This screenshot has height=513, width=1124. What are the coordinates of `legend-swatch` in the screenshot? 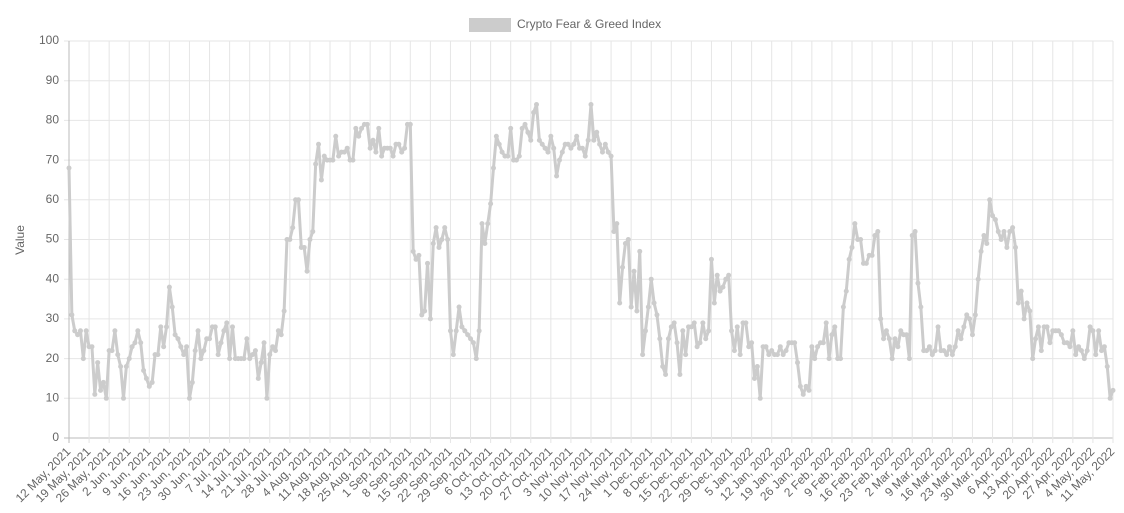 It's located at (490, 25).